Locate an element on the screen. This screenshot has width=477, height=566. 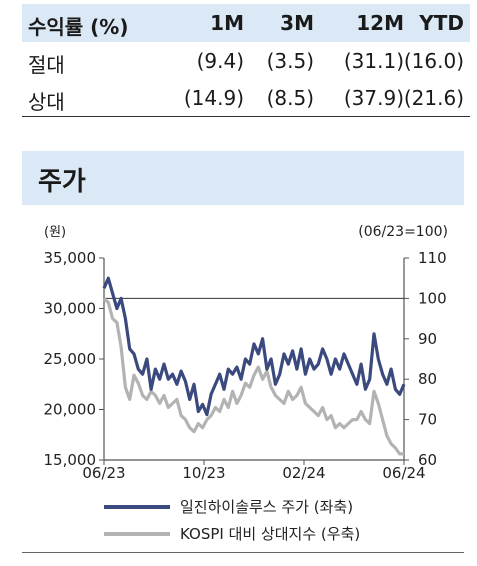
header-12m: 12M is located at coordinates (380, 23).